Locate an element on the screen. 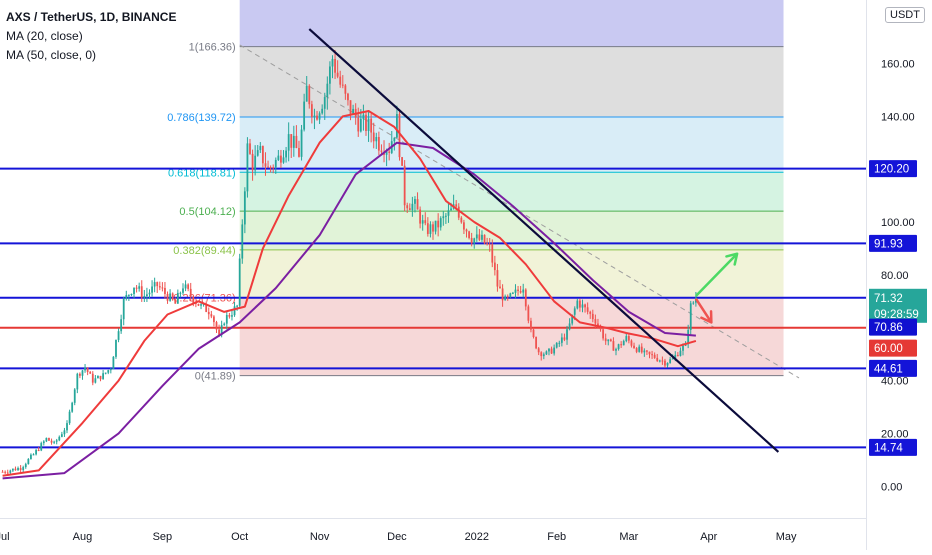 The image size is (932, 555). fib-band-0.786 is located at coordinates (511, 82).